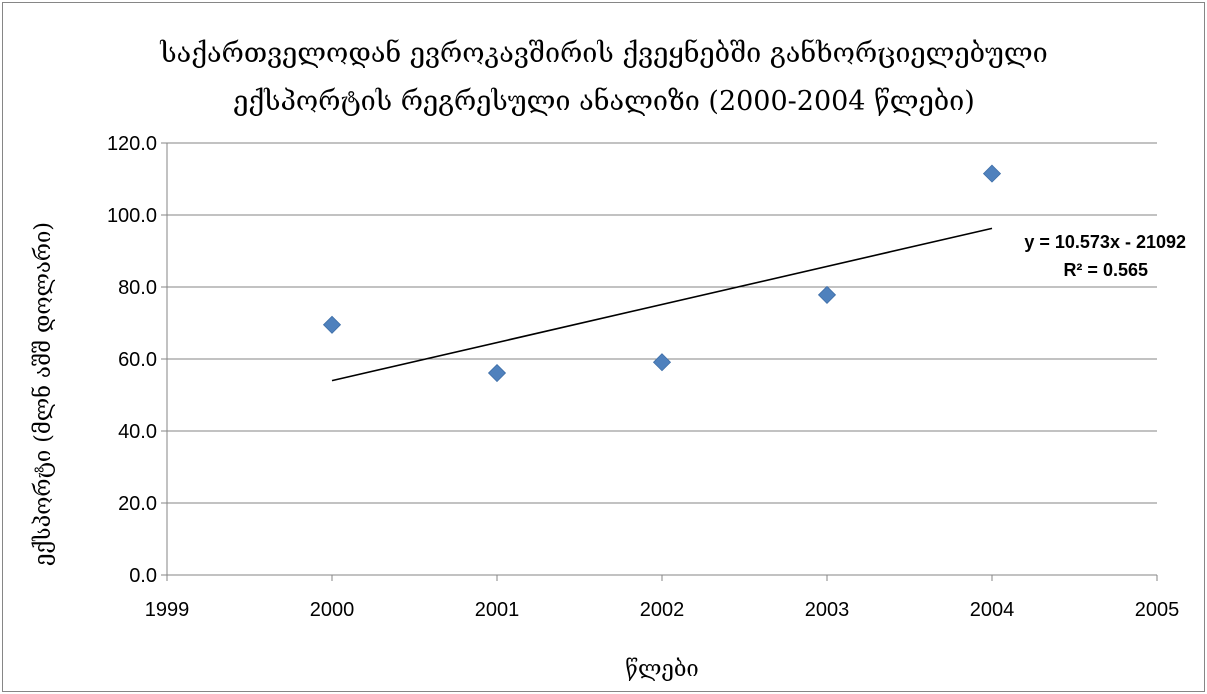  What do you see at coordinates (137, 504) in the screenshot?
I see `y-tick-label: 20.0` at bounding box center [137, 504].